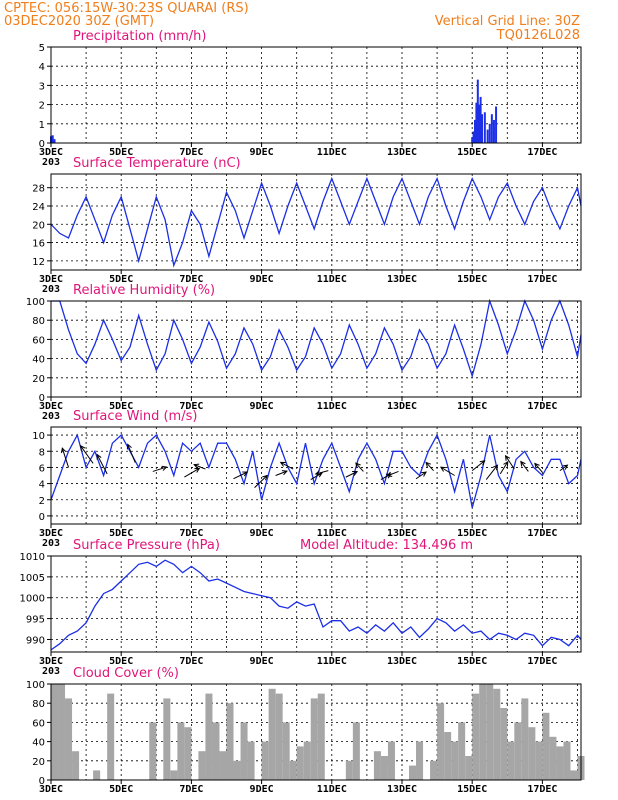 This screenshot has height=800, width=618. I want to click on rh-xtick-label: 11DEC, so click(332, 406).